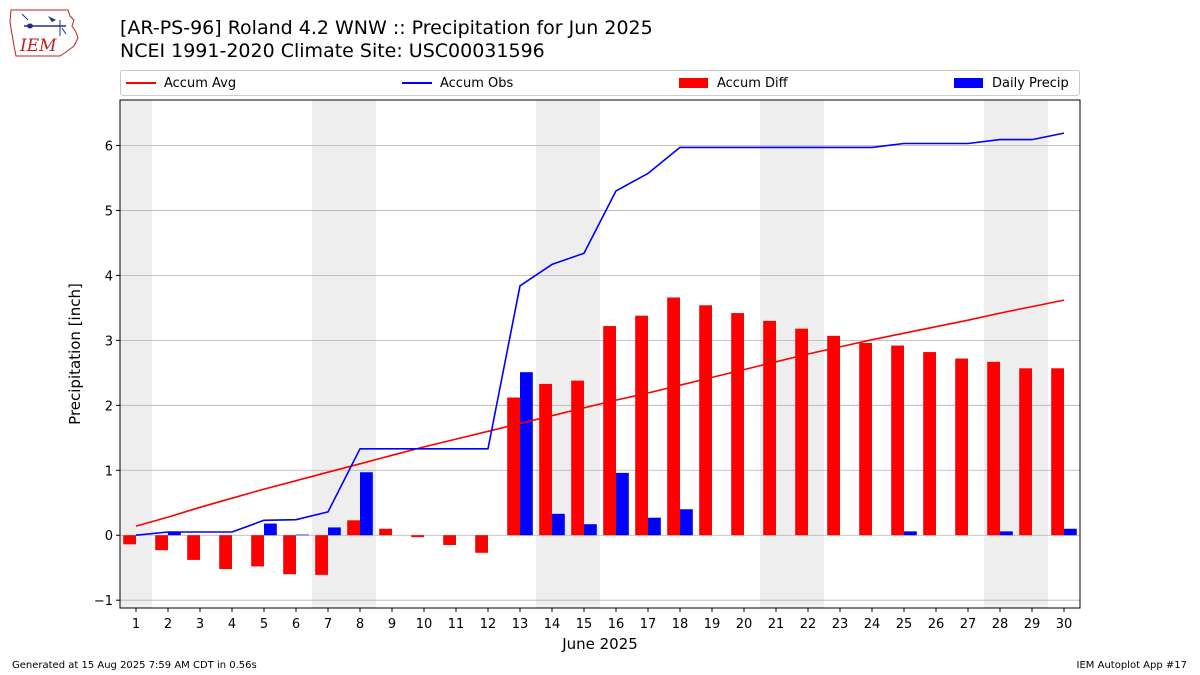 The width and height of the screenshot is (1200, 675). What do you see at coordinates (103, 601) in the screenshot?
I see `y-tick-label: −1` at bounding box center [103, 601].